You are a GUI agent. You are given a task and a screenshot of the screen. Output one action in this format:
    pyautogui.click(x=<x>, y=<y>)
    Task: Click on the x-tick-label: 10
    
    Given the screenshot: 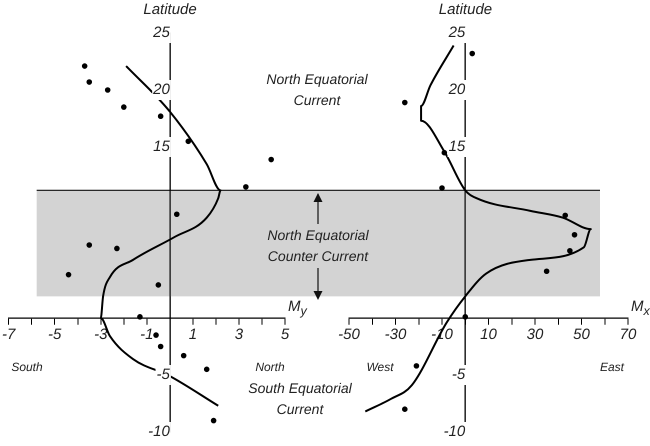 What is the action you would take?
    pyautogui.click(x=489, y=335)
    